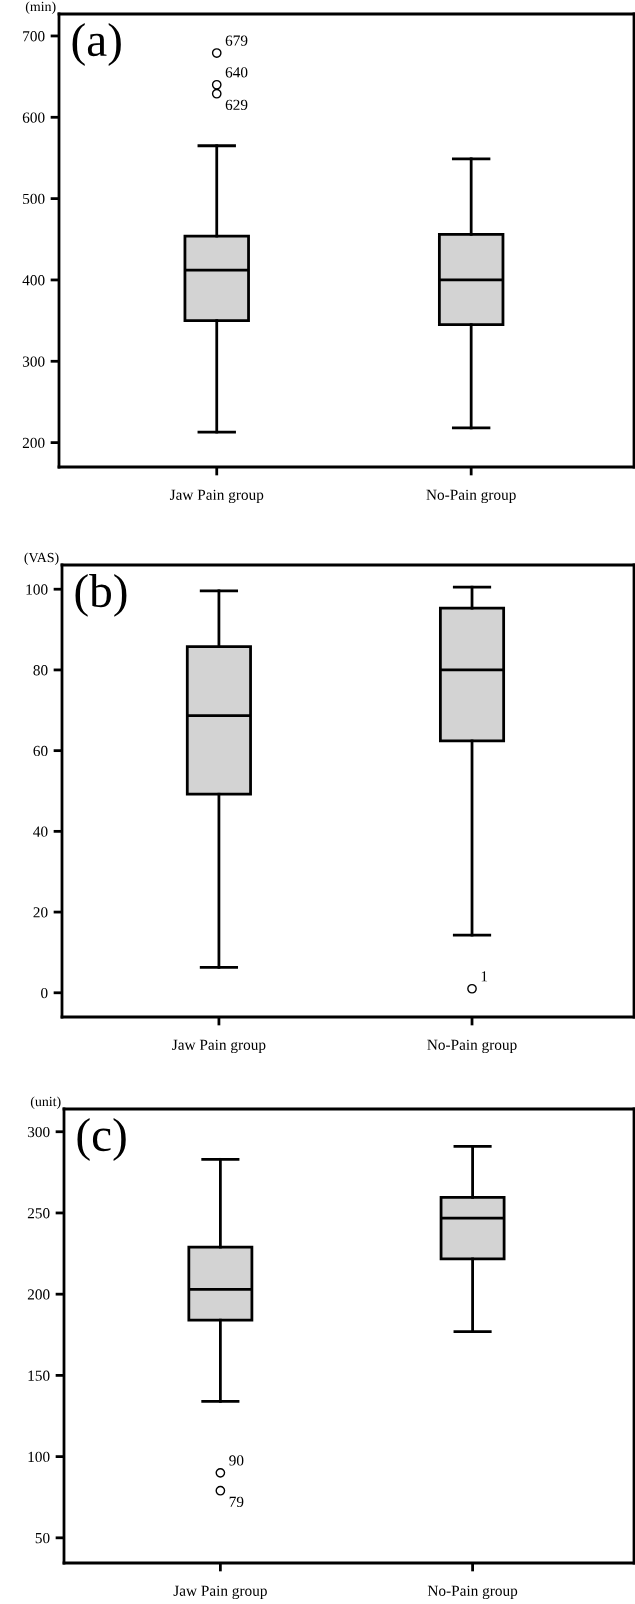 The width and height of the screenshot is (635, 1604). Describe the element at coordinates (39, 1375) in the screenshot. I see `y-tick-label: 150` at that location.